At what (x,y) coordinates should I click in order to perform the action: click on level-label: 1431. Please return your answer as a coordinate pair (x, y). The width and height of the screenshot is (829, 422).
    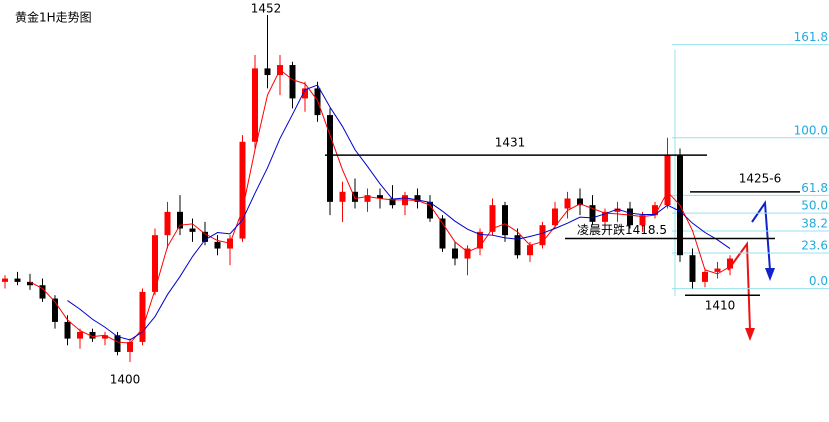
    Looking at the image, I should click on (510, 143).